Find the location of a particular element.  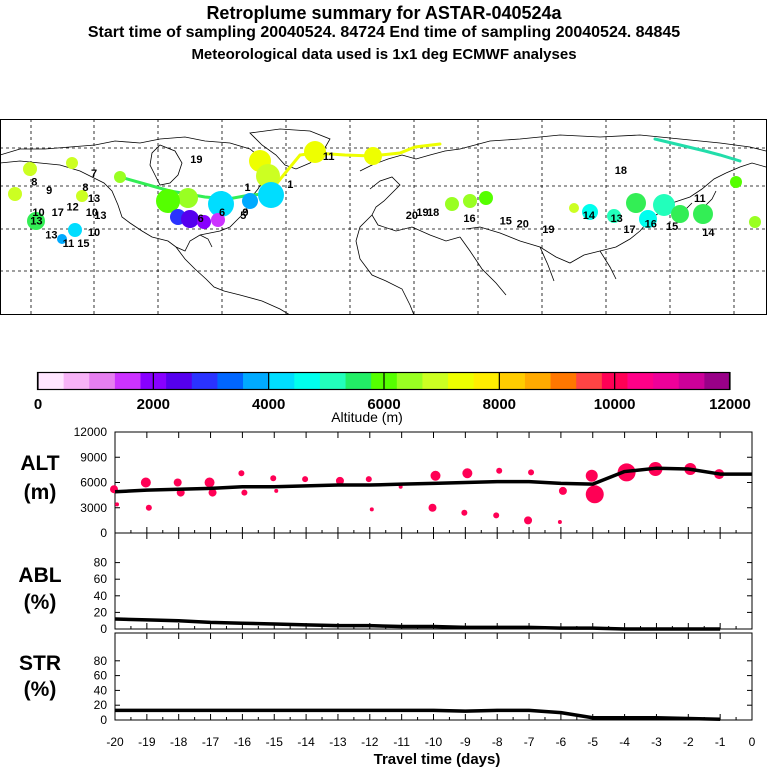

colorbar-tick-label: 0 is located at coordinates (38, 404).